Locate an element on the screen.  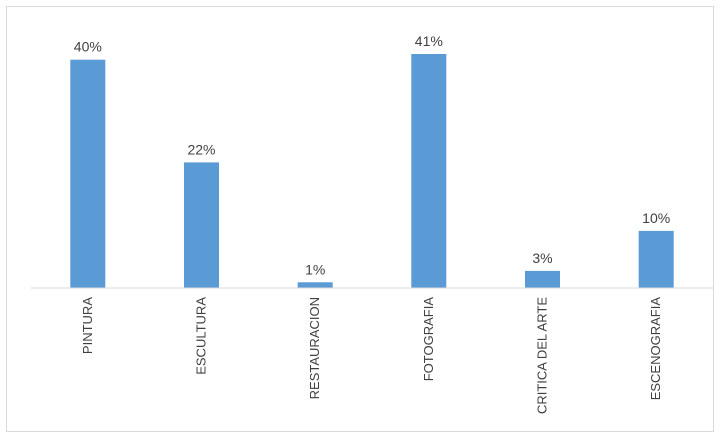
category-label-2: RESTAURACION is located at coordinates (314, 348).